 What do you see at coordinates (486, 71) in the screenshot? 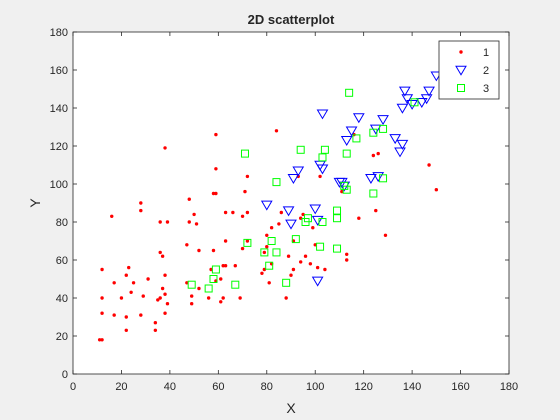
I see `legend-label: 2` at bounding box center [486, 71].